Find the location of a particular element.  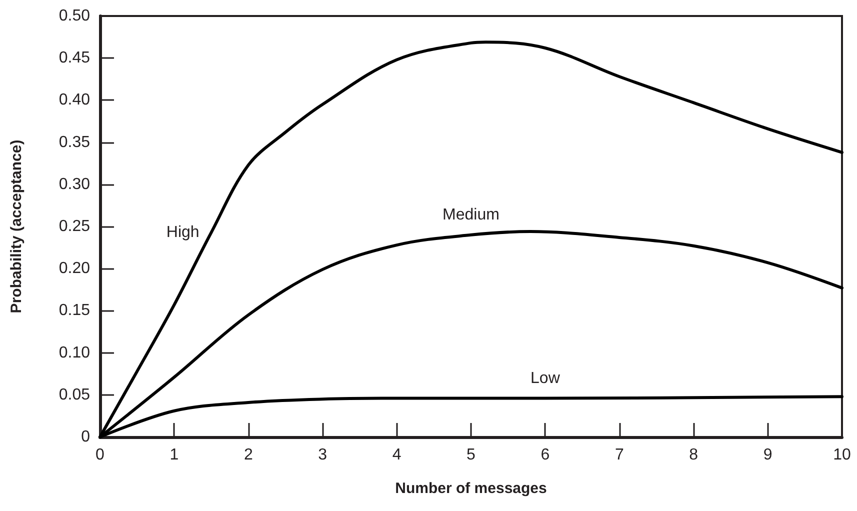

x-tick-label: 10 is located at coordinates (842, 455).